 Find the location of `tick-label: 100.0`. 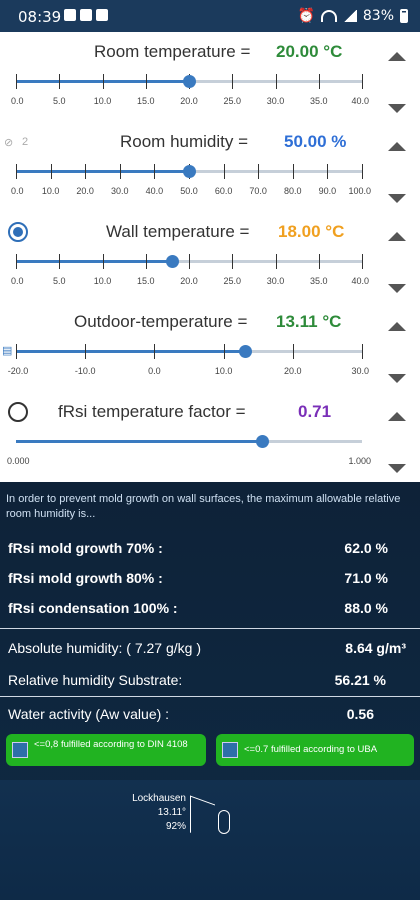

tick-label: 100.0 is located at coordinates (360, 191).